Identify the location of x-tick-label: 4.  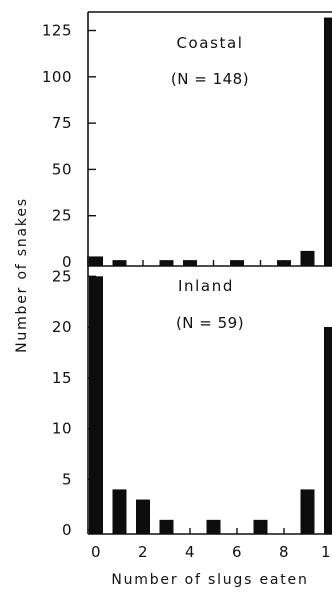
(190, 552).